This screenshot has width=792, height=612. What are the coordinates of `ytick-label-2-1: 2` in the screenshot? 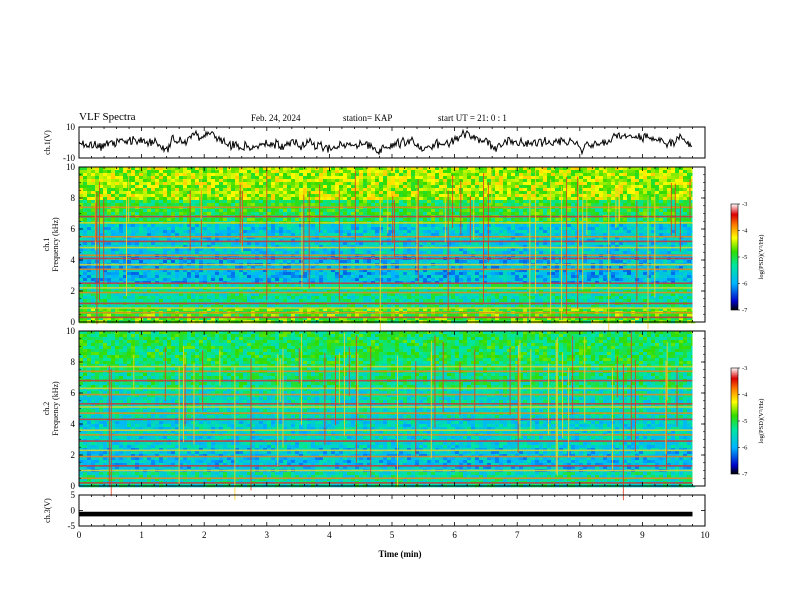 It's located at (73, 291).